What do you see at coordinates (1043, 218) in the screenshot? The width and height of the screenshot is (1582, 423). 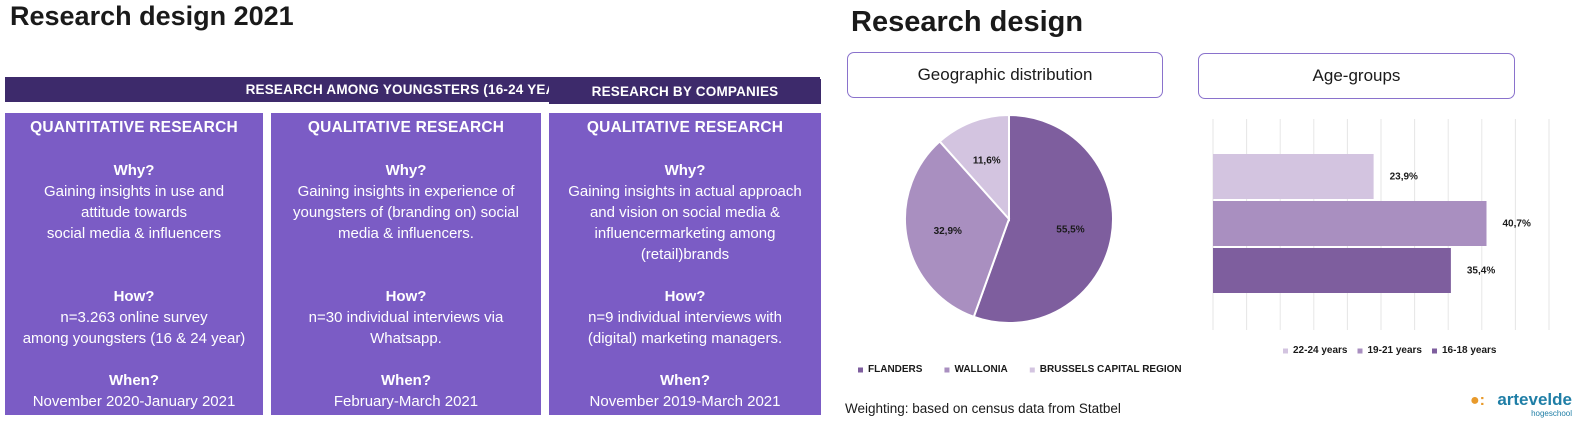 I see `pie-slice-flanders` at bounding box center [1043, 218].